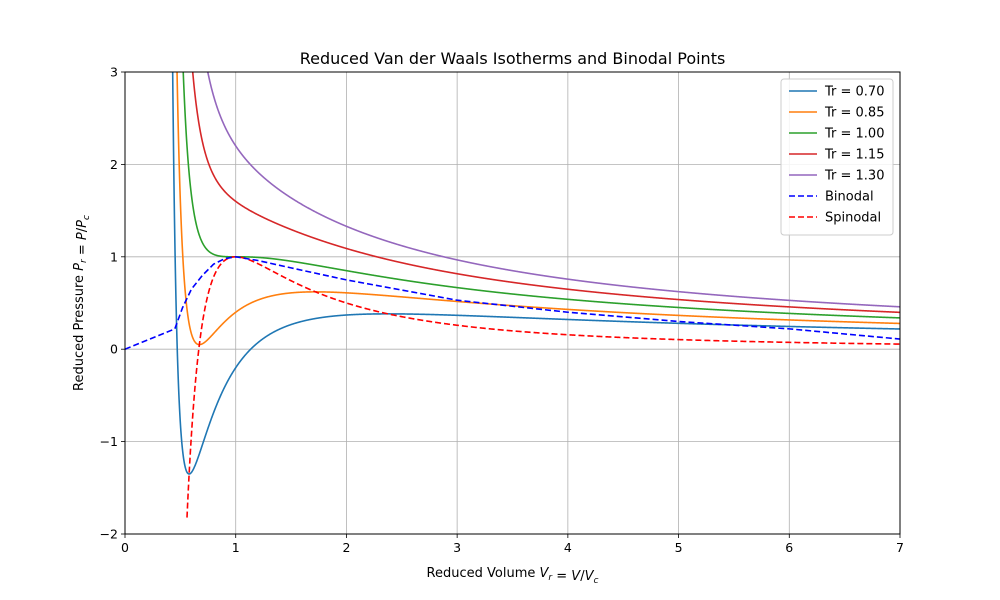 This screenshot has width=1000, height=600. I want to click on legend-label: Tr = 0.70, so click(854, 92).